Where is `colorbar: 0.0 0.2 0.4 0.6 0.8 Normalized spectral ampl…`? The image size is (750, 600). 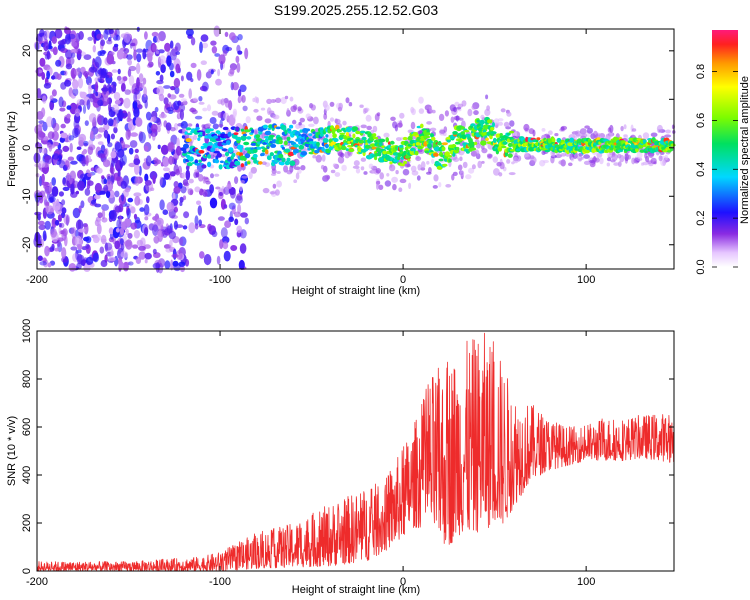 colorbar: 0.0 0.2 0.4 0.6 0.8 Normalized spectral ampl… is located at coordinates (722, 152).